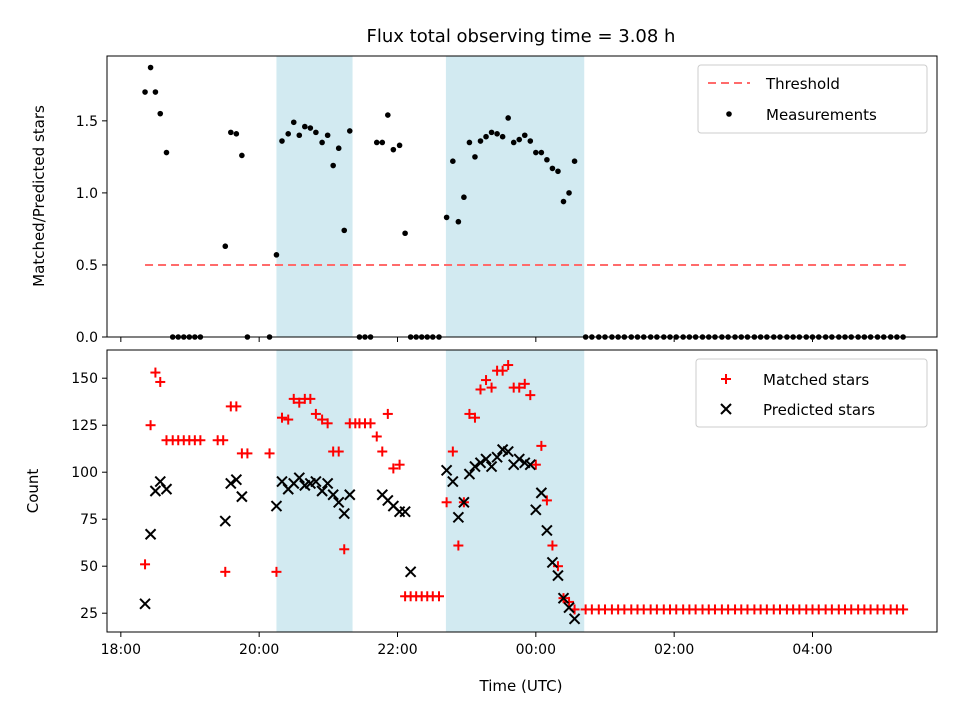 Image resolution: width=960 pixels, height=720 pixels. What do you see at coordinates (819, 410) in the screenshot?
I see `legend-predicted-label: Predicted stars` at bounding box center [819, 410].